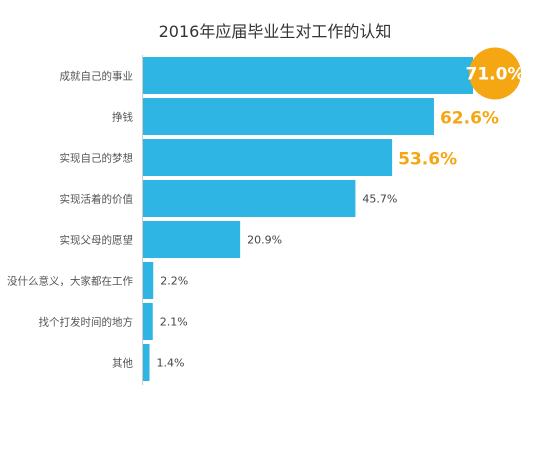 The height and width of the screenshot is (474, 550). I want to click on category-label-6: 找个打发时间的地方, so click(86, 322).